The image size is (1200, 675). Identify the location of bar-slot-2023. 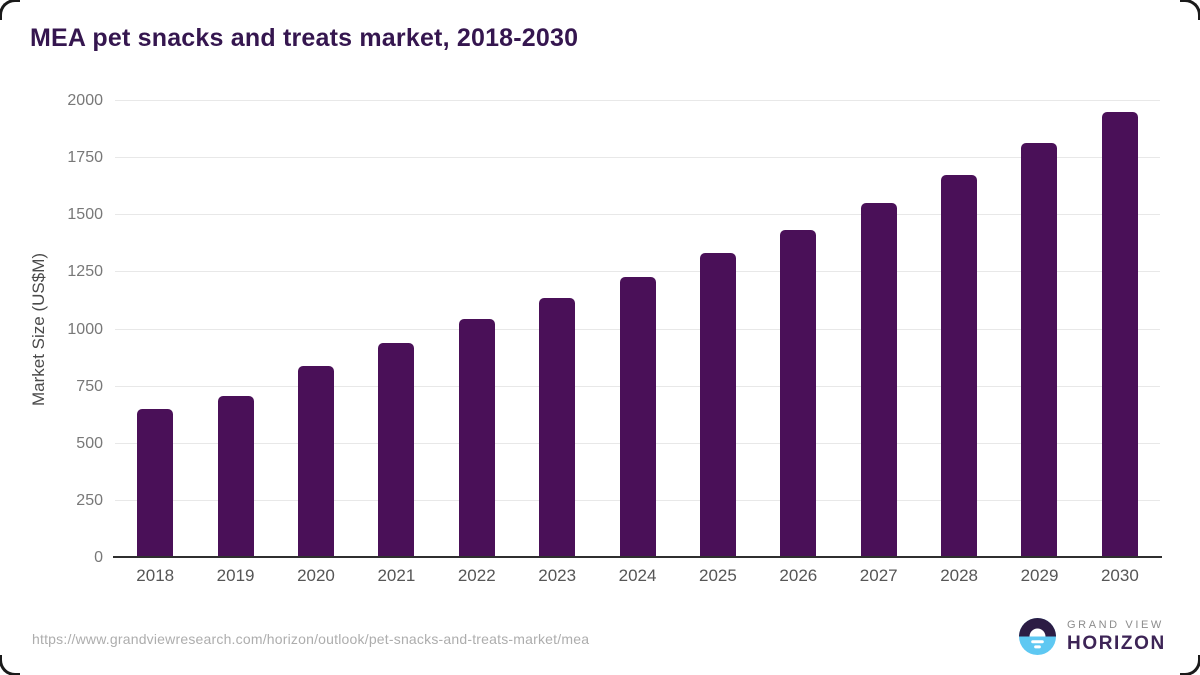
(557, 329).